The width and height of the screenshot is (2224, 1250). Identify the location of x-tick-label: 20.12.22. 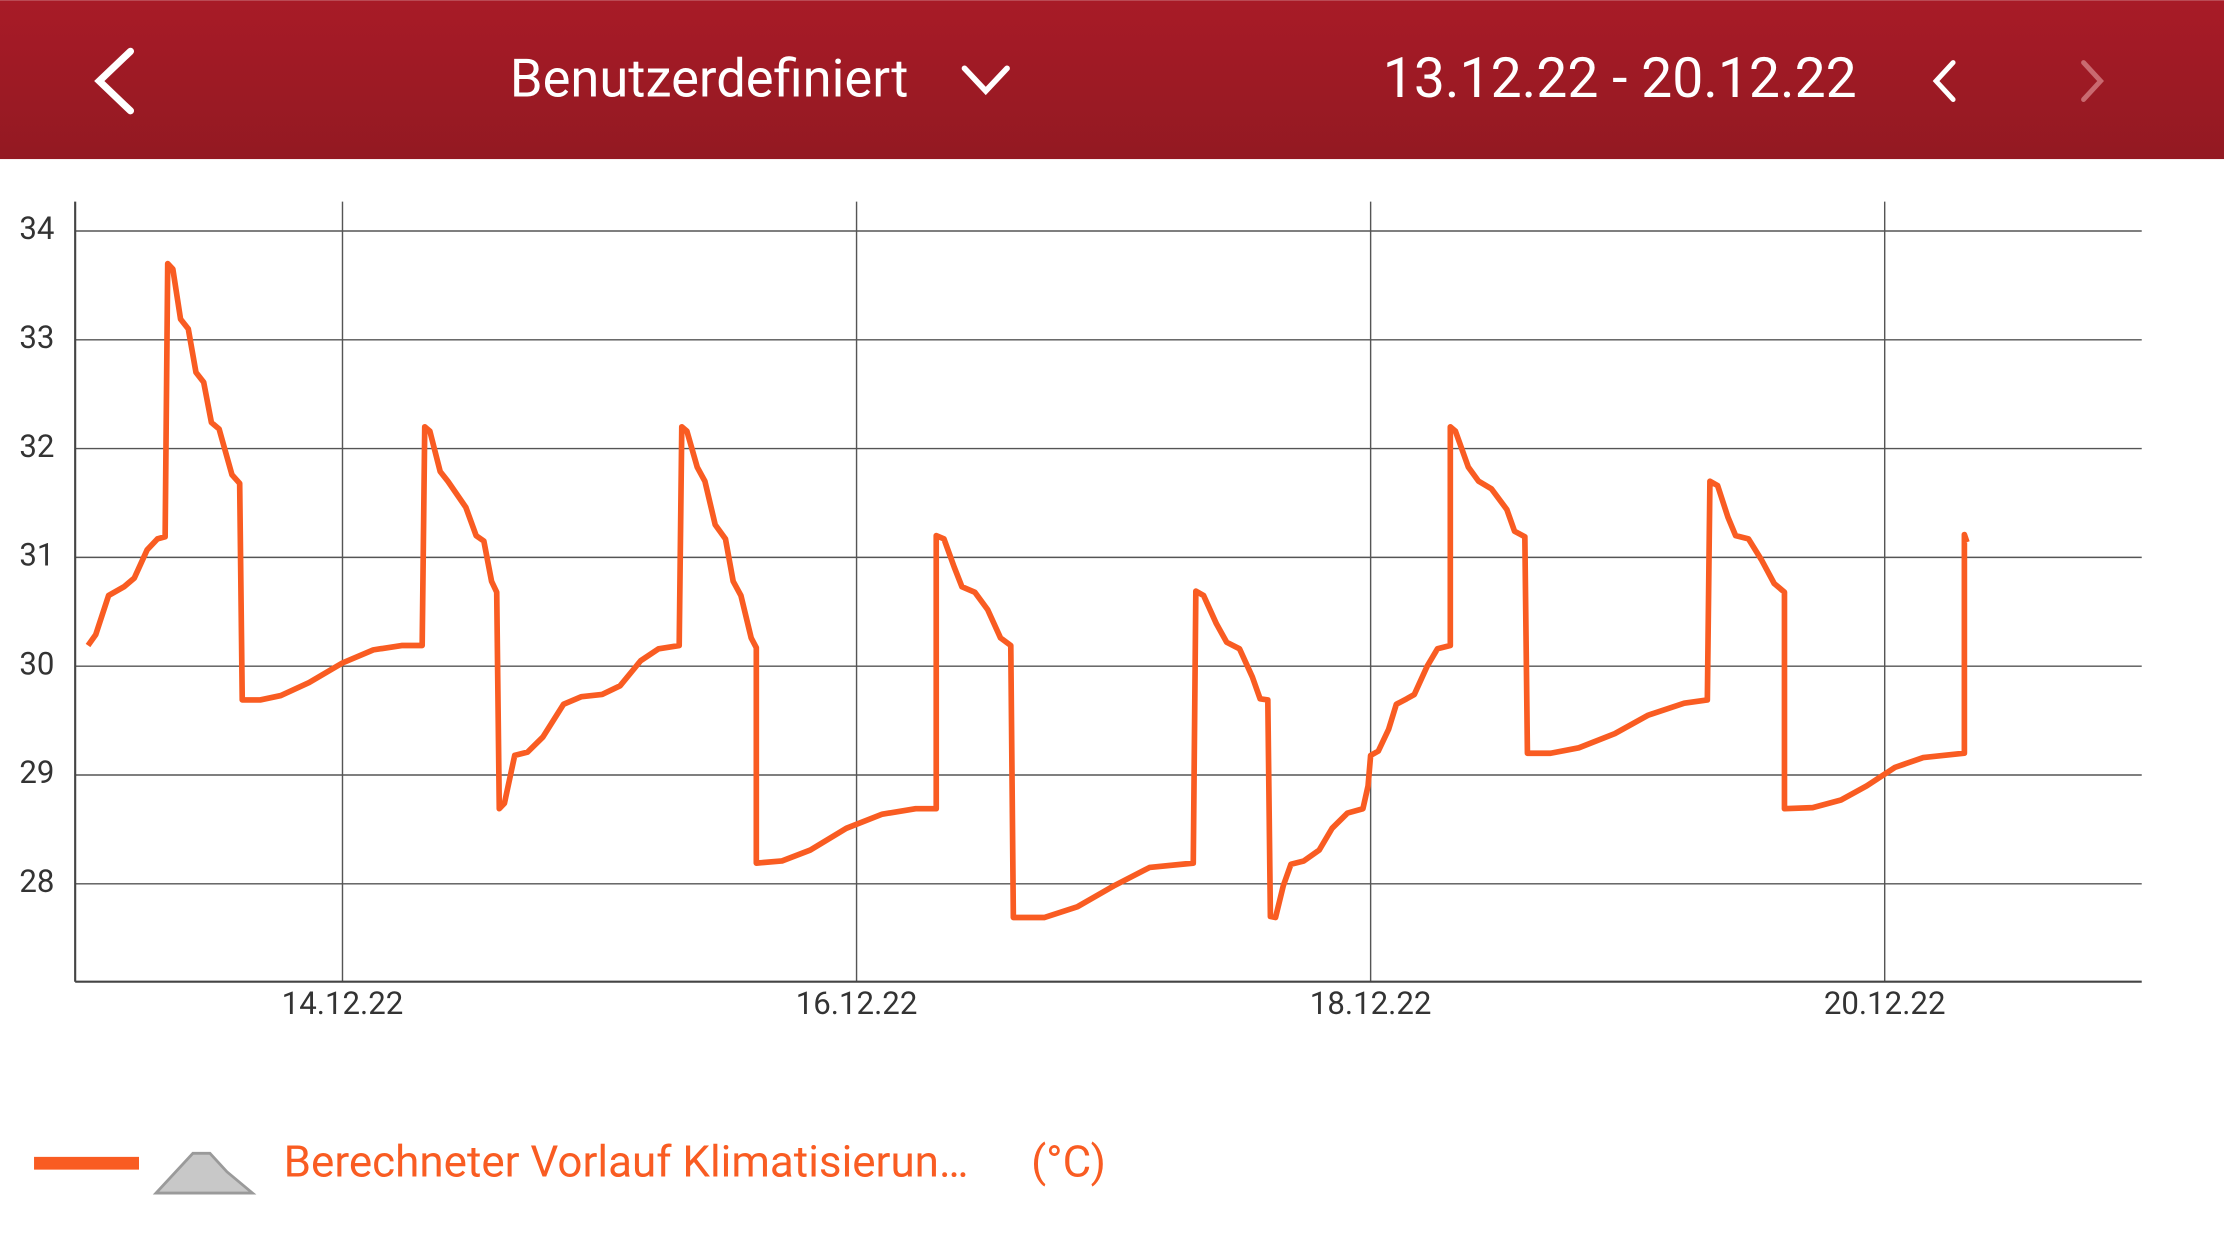
(1885, 1003).